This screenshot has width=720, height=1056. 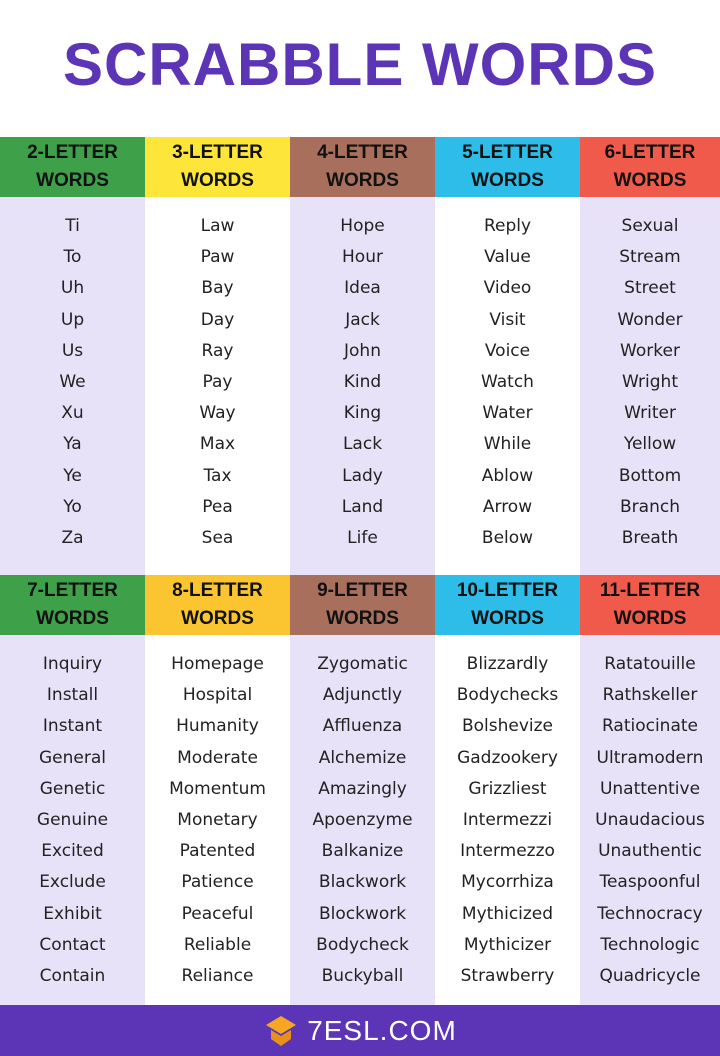 I want to click on word-item: Worker, so click(x=650, y=350).